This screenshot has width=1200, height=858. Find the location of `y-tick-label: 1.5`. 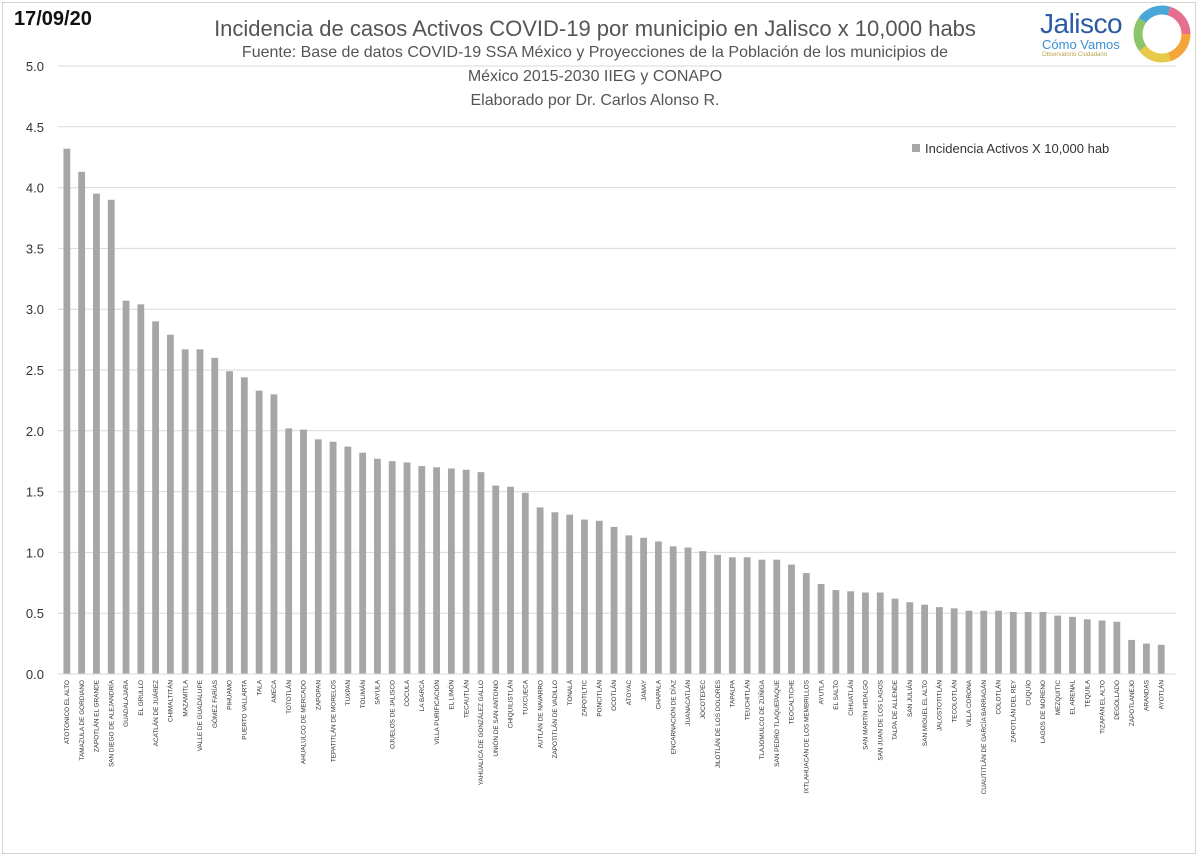

y-tick-label: 1.5 is located at coordinates (35, 492).